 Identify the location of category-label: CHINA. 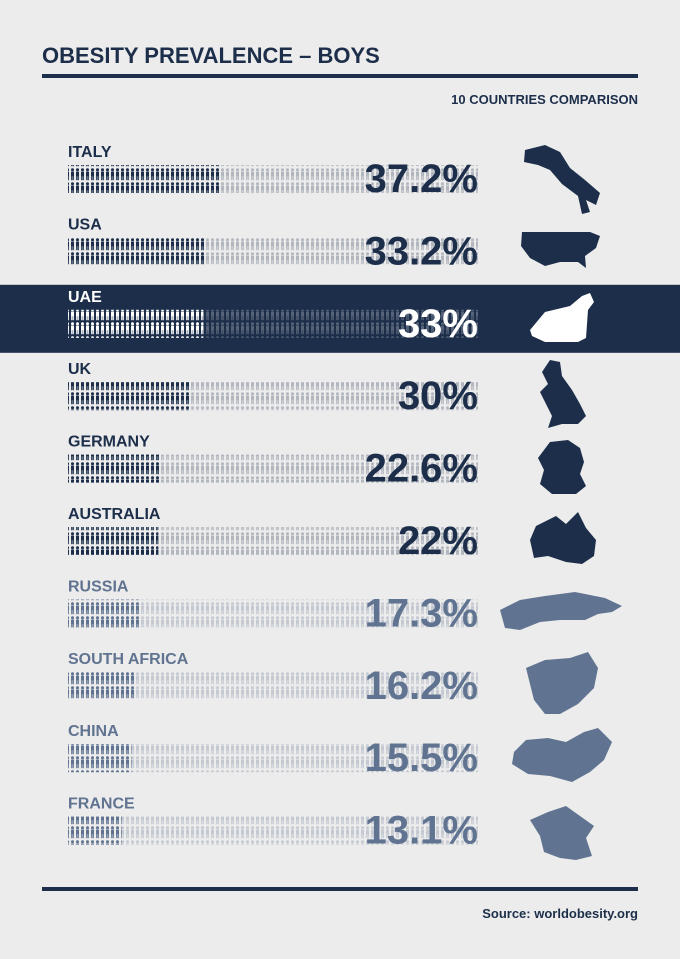
(93, 731).